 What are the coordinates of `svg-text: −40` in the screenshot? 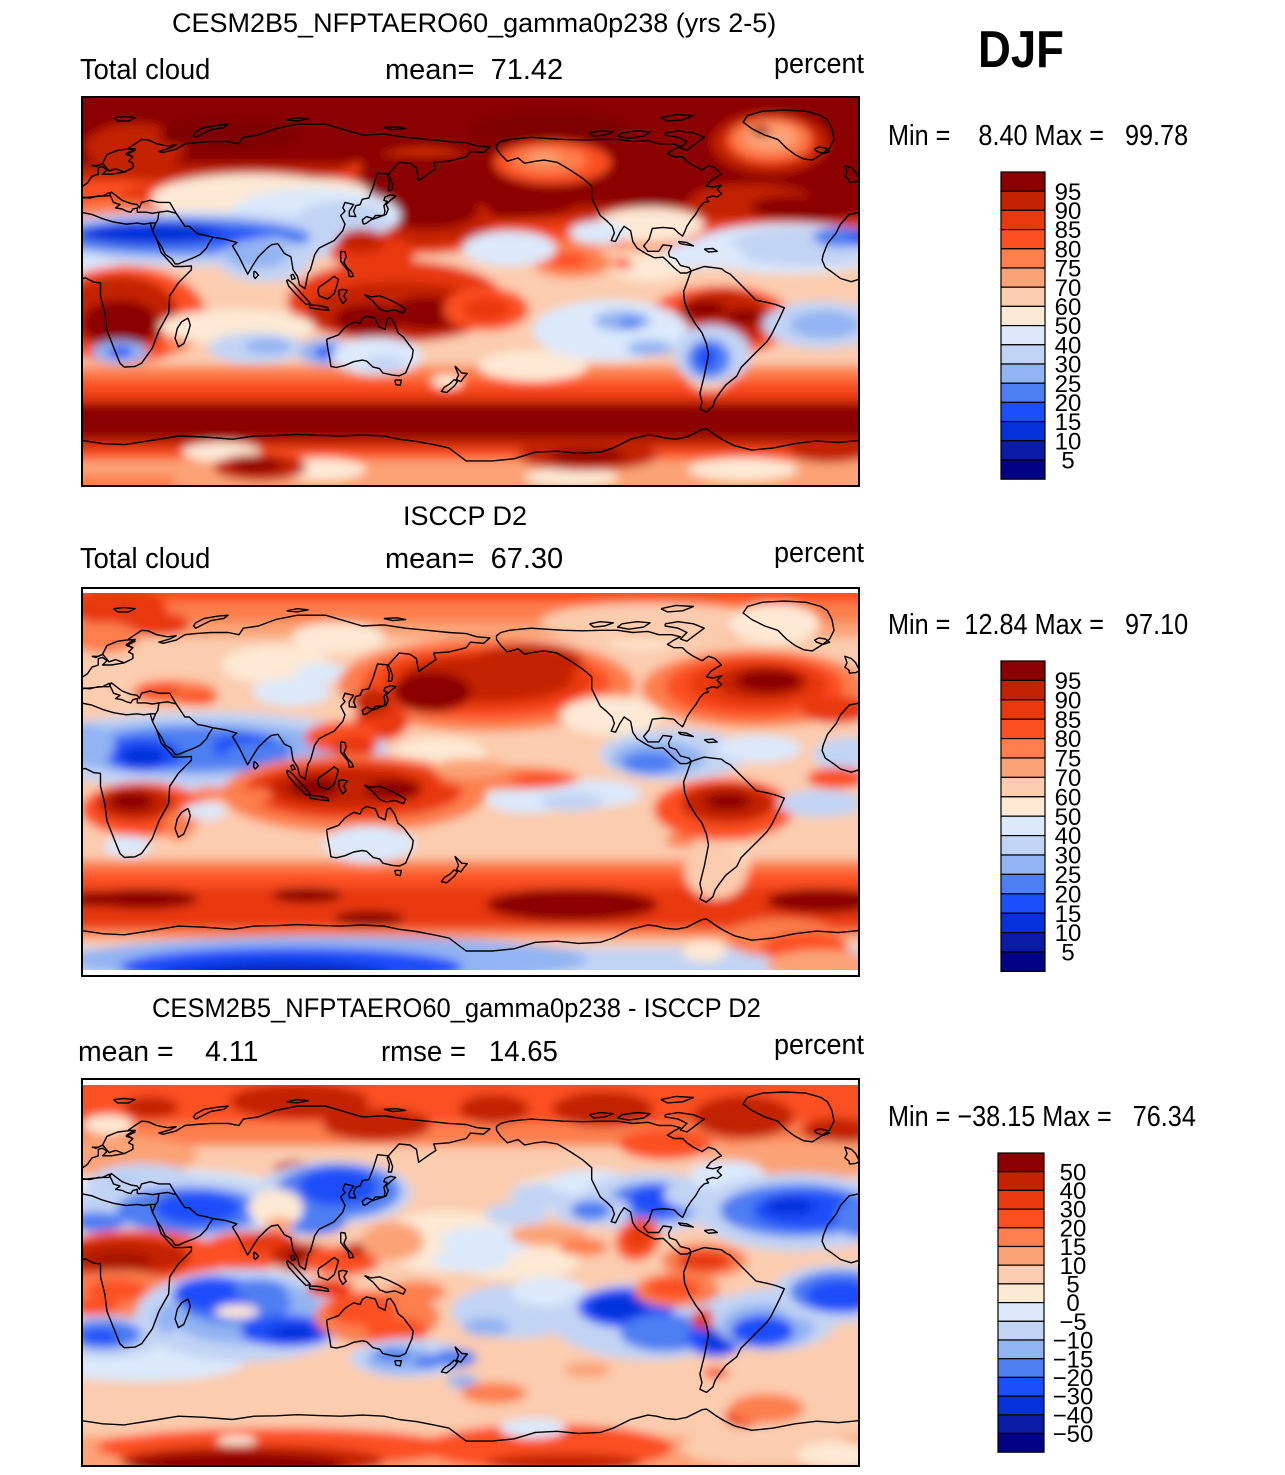 It's located at (1073, 1415).